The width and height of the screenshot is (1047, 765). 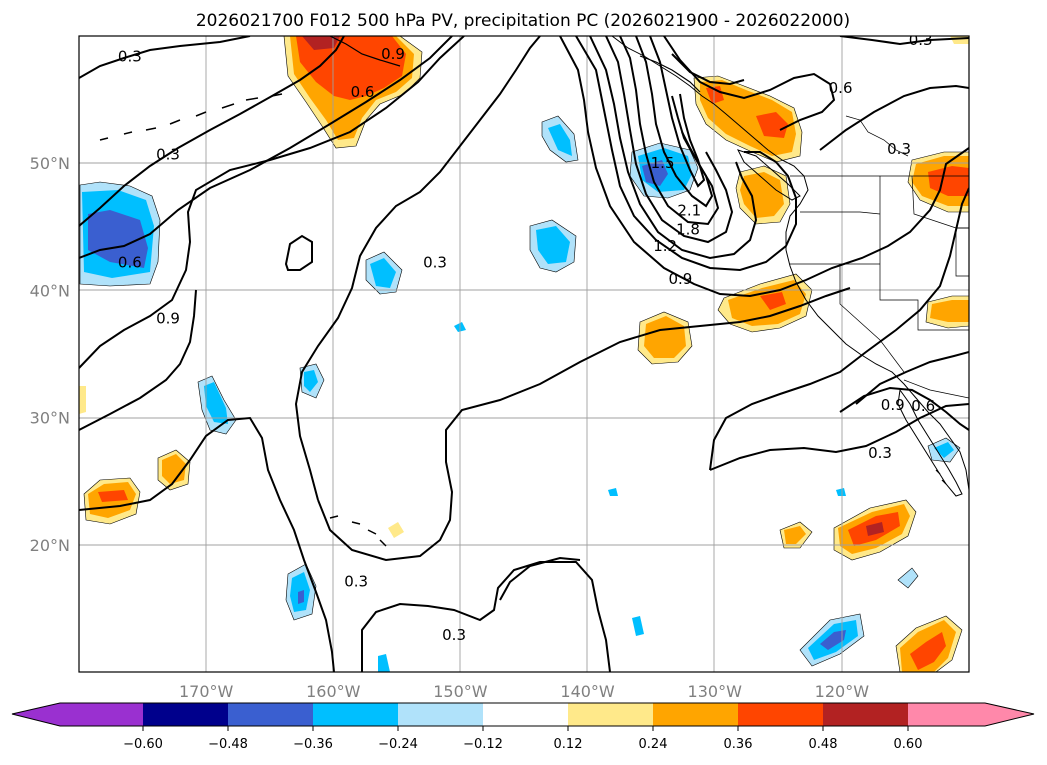 I want to click on colorbar-tick-label: −0.24, so click(x=398, y=744).